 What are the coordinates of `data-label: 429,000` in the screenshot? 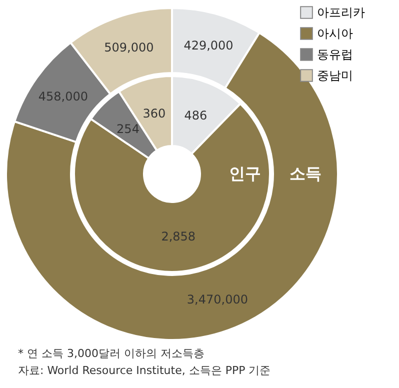 It's located at (209, 45).